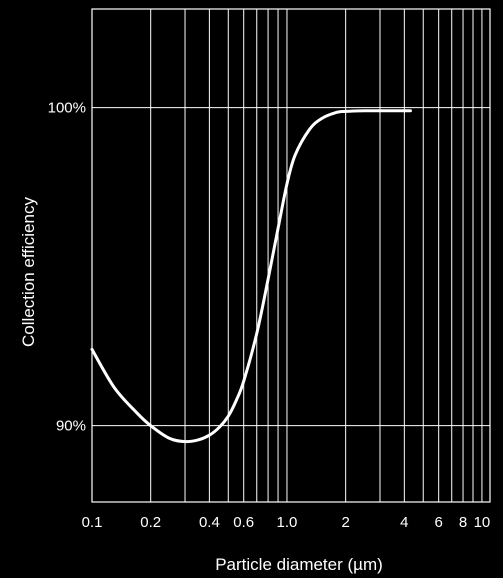 The width and height of the screenshot is (503, 578). Describe the element at coordinates (67, 108) in the screenshot. I see `y-tick-label: 100%` at that location.